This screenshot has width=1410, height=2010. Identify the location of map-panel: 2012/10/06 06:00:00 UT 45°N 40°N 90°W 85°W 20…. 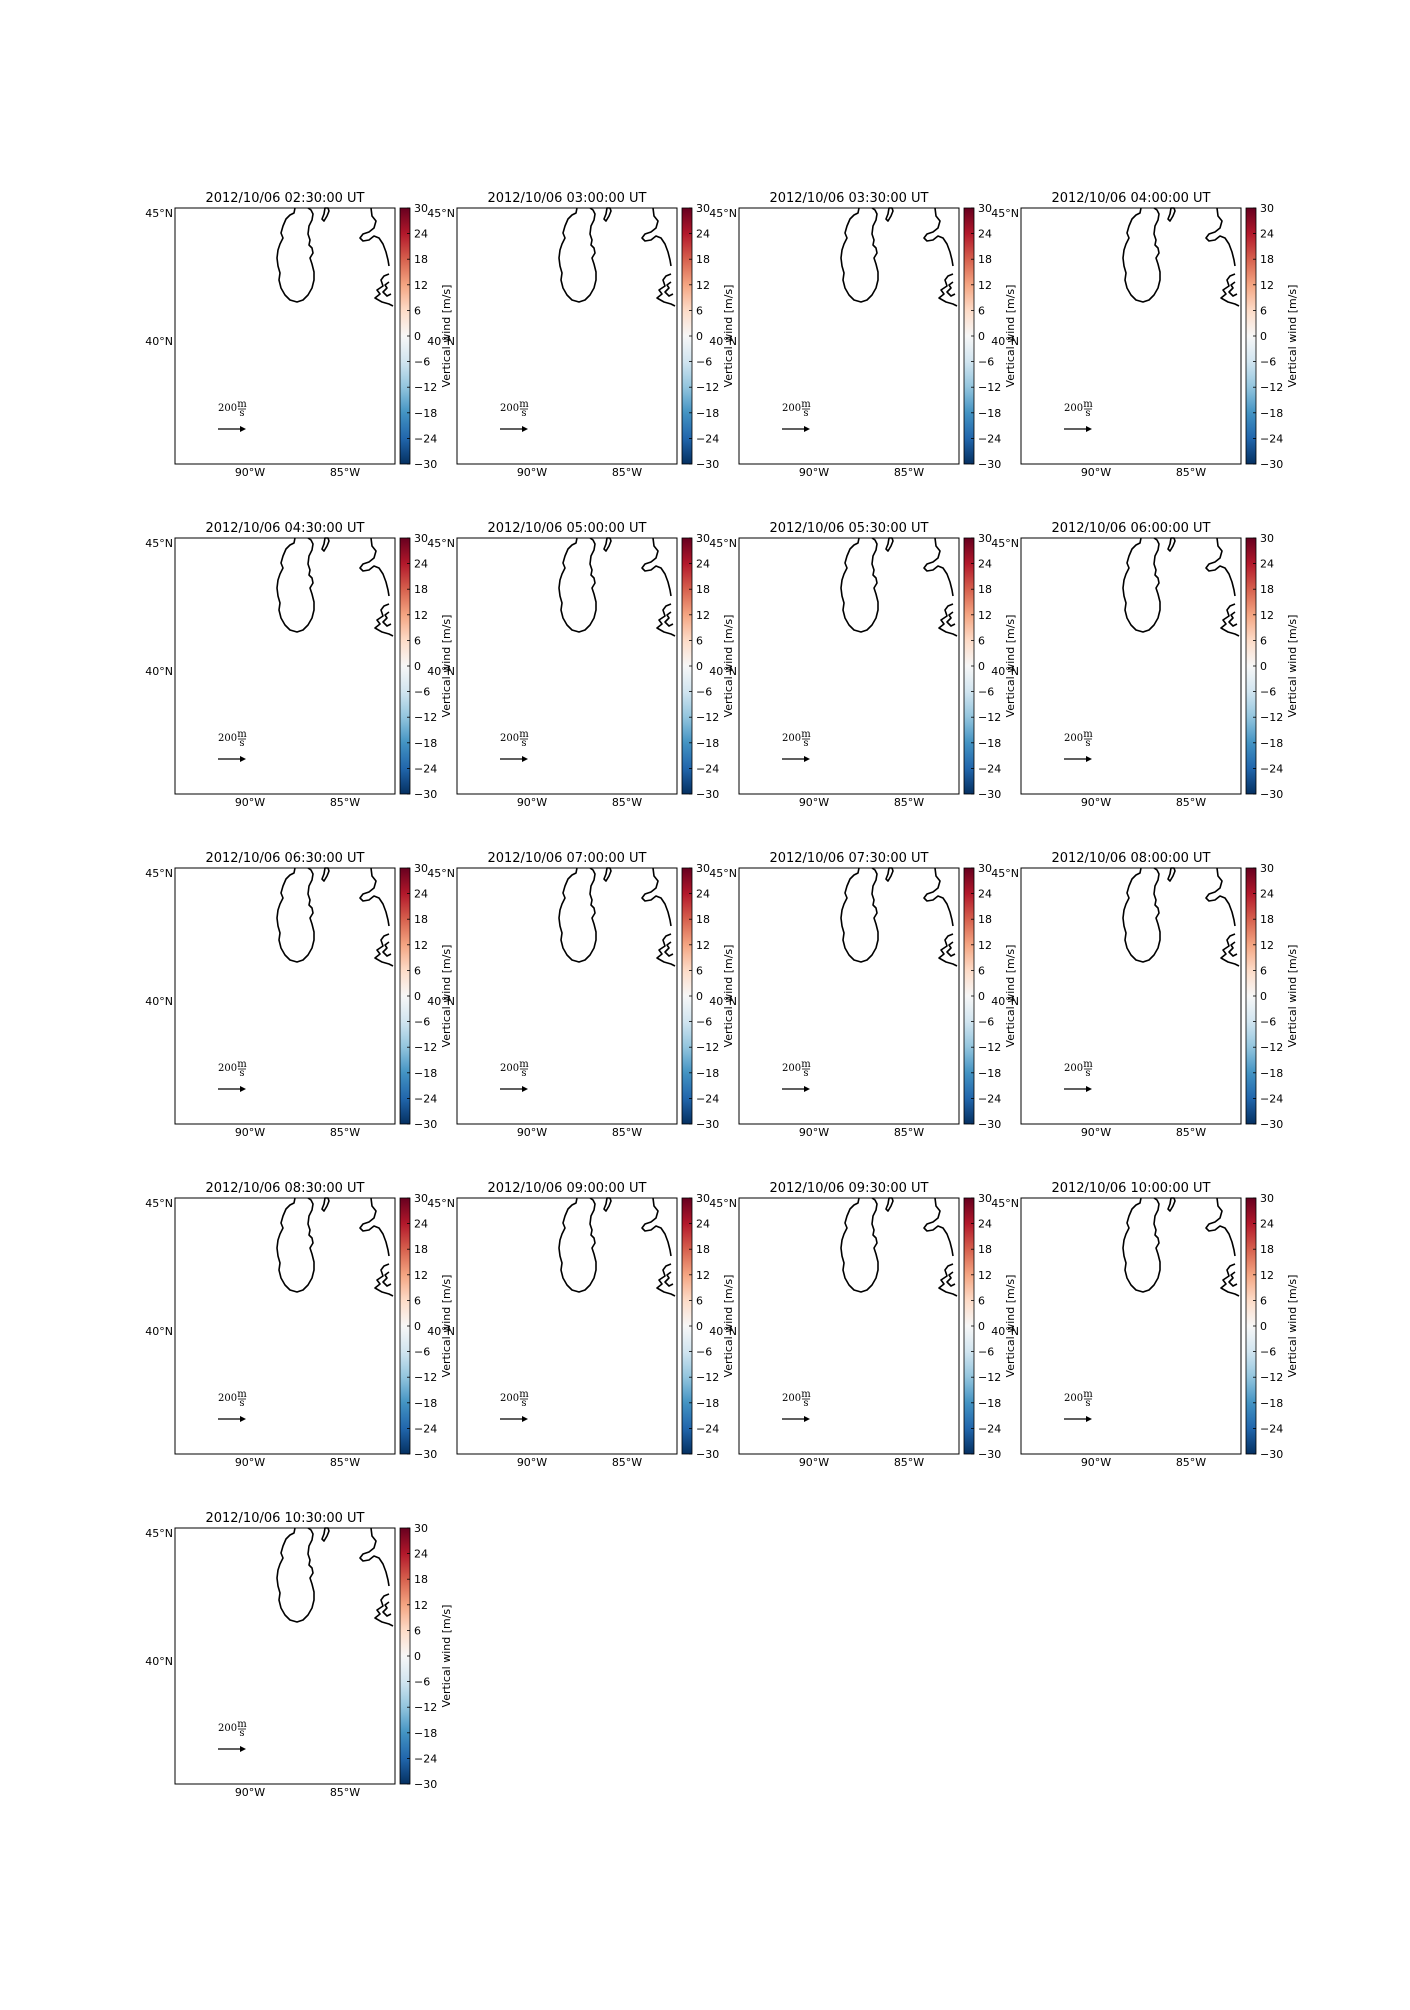
(1145, 665).